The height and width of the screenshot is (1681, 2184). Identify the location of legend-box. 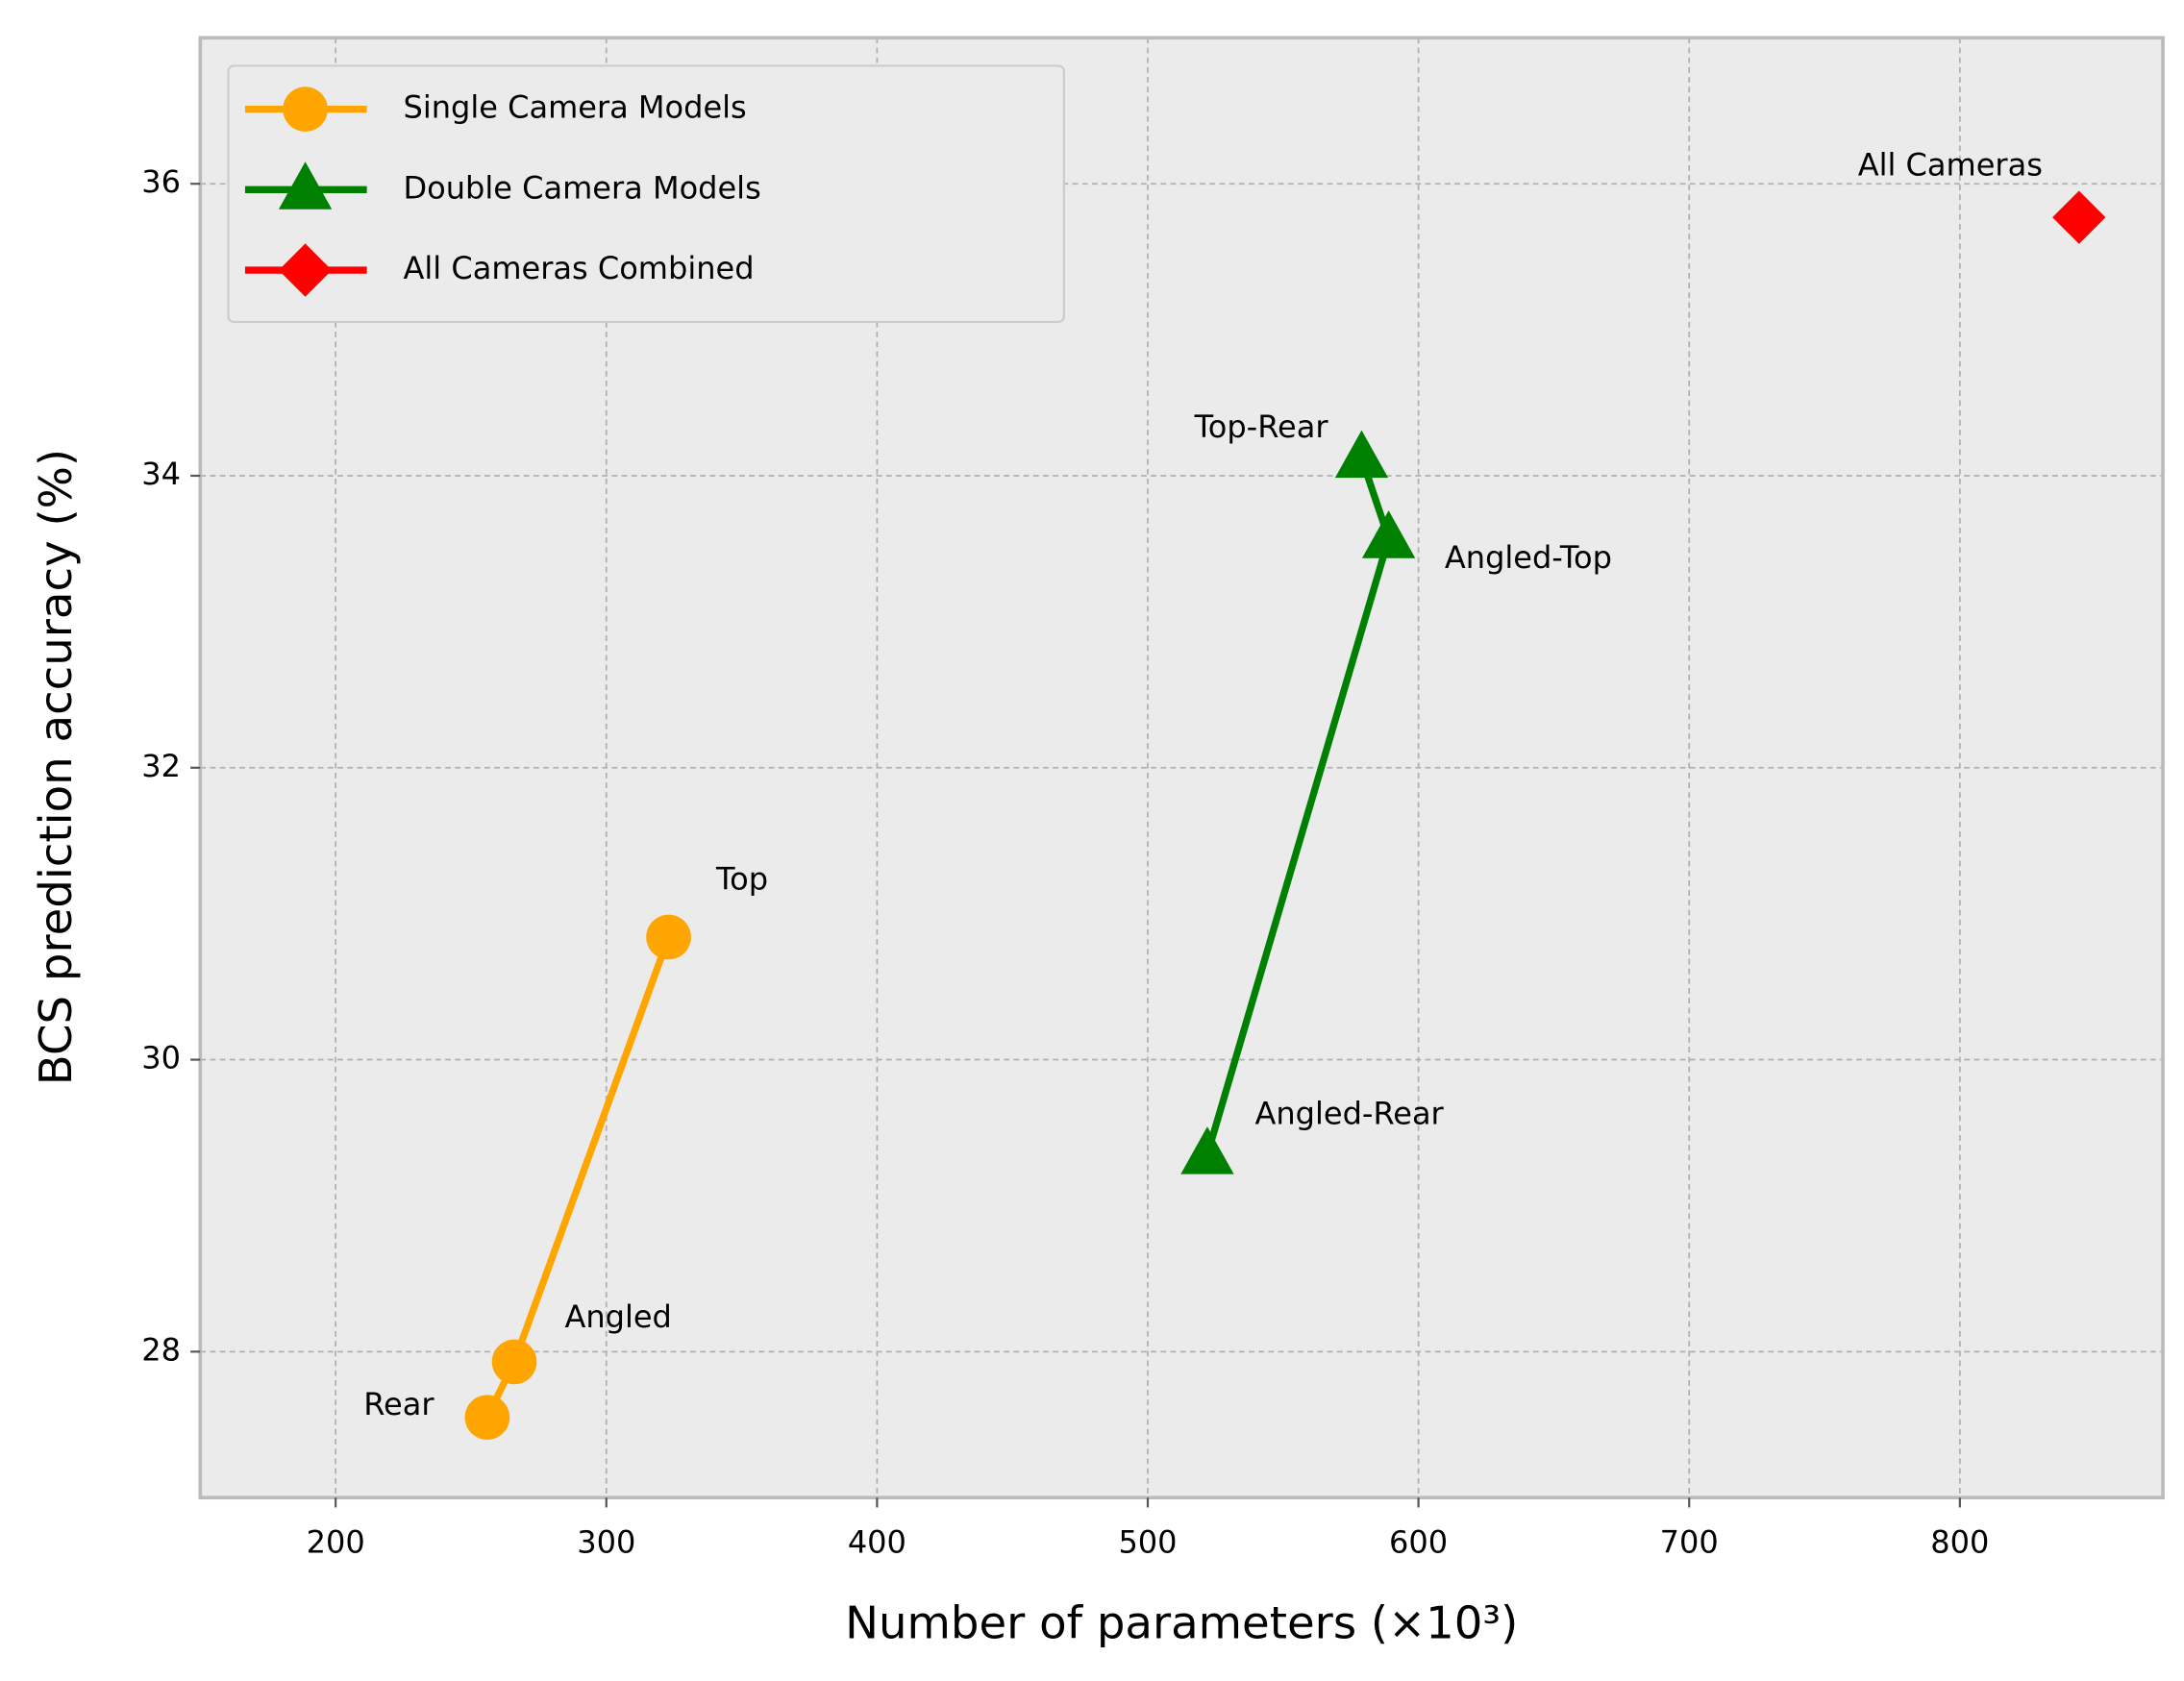
(646, 194).